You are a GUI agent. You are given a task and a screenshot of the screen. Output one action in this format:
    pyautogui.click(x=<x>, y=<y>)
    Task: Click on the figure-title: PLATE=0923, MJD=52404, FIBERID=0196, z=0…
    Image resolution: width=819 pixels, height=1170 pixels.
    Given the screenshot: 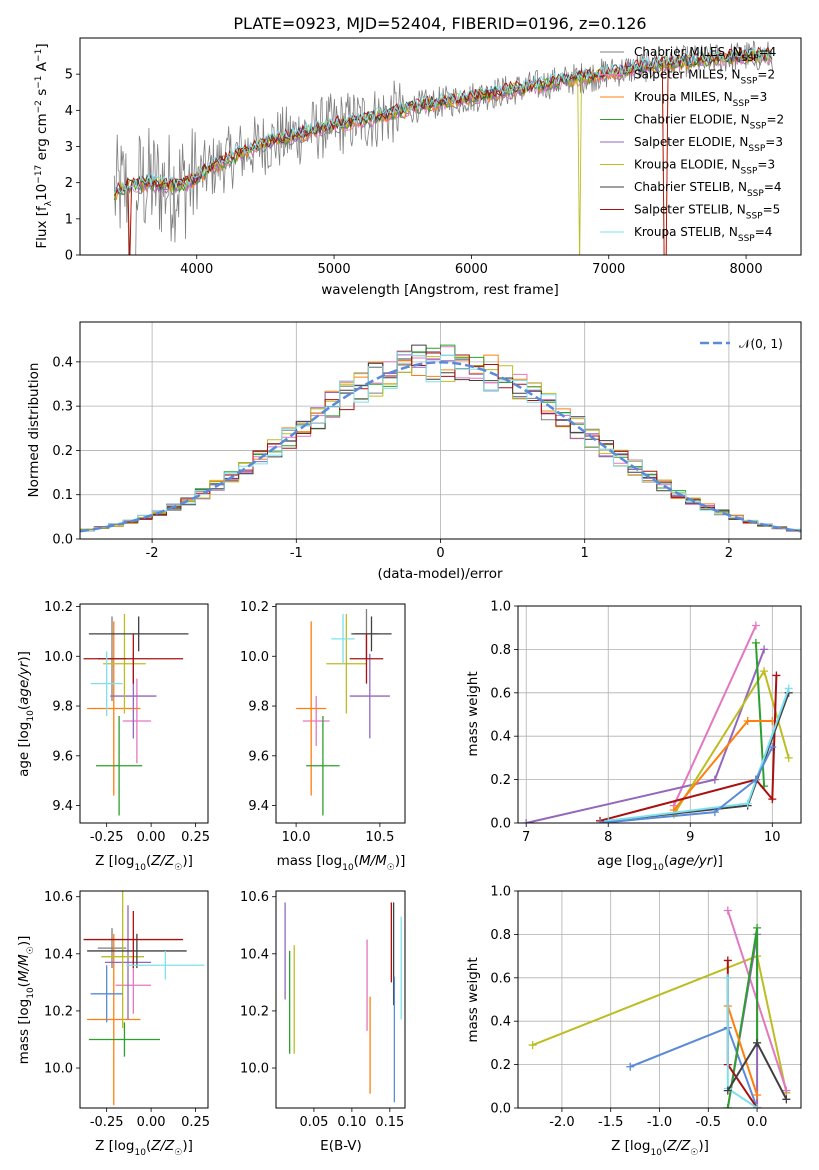 What is the action you would take?
    pyautogui.click(x=439, y=23)
    